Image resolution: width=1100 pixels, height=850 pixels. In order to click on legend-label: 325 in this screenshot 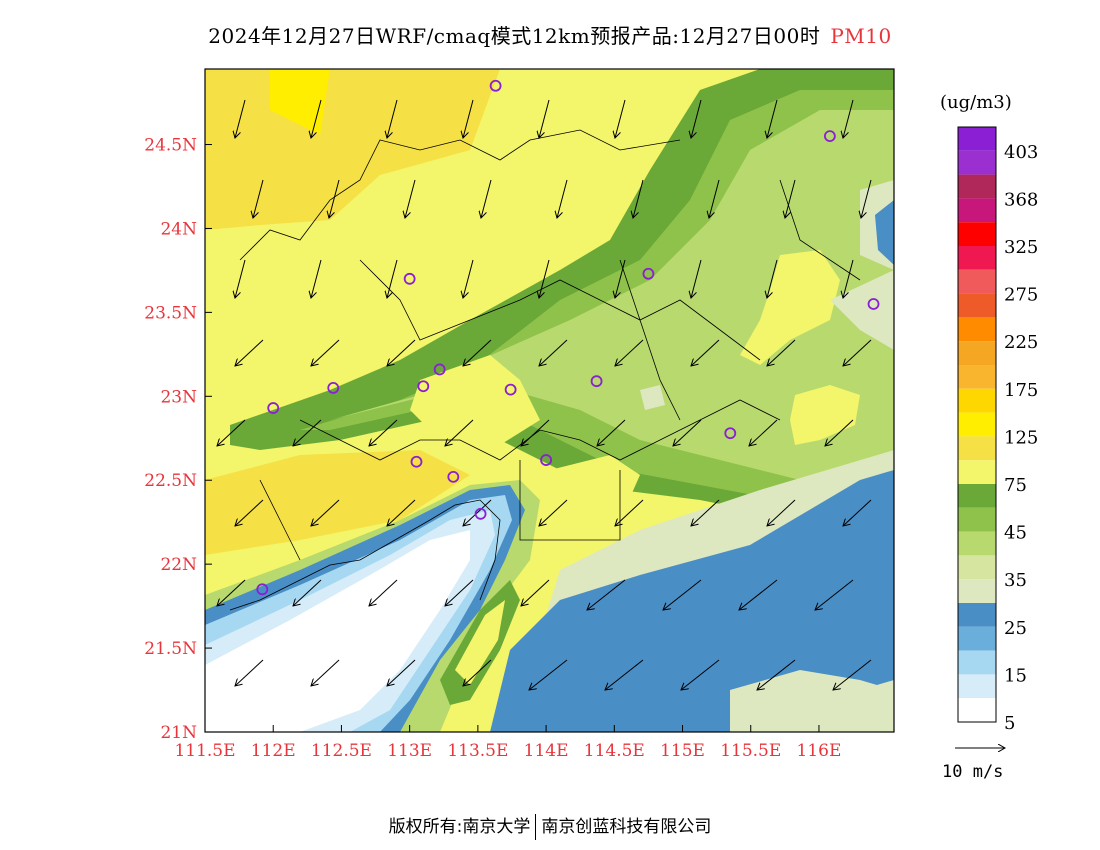, I will do `click(1021, 247)`.